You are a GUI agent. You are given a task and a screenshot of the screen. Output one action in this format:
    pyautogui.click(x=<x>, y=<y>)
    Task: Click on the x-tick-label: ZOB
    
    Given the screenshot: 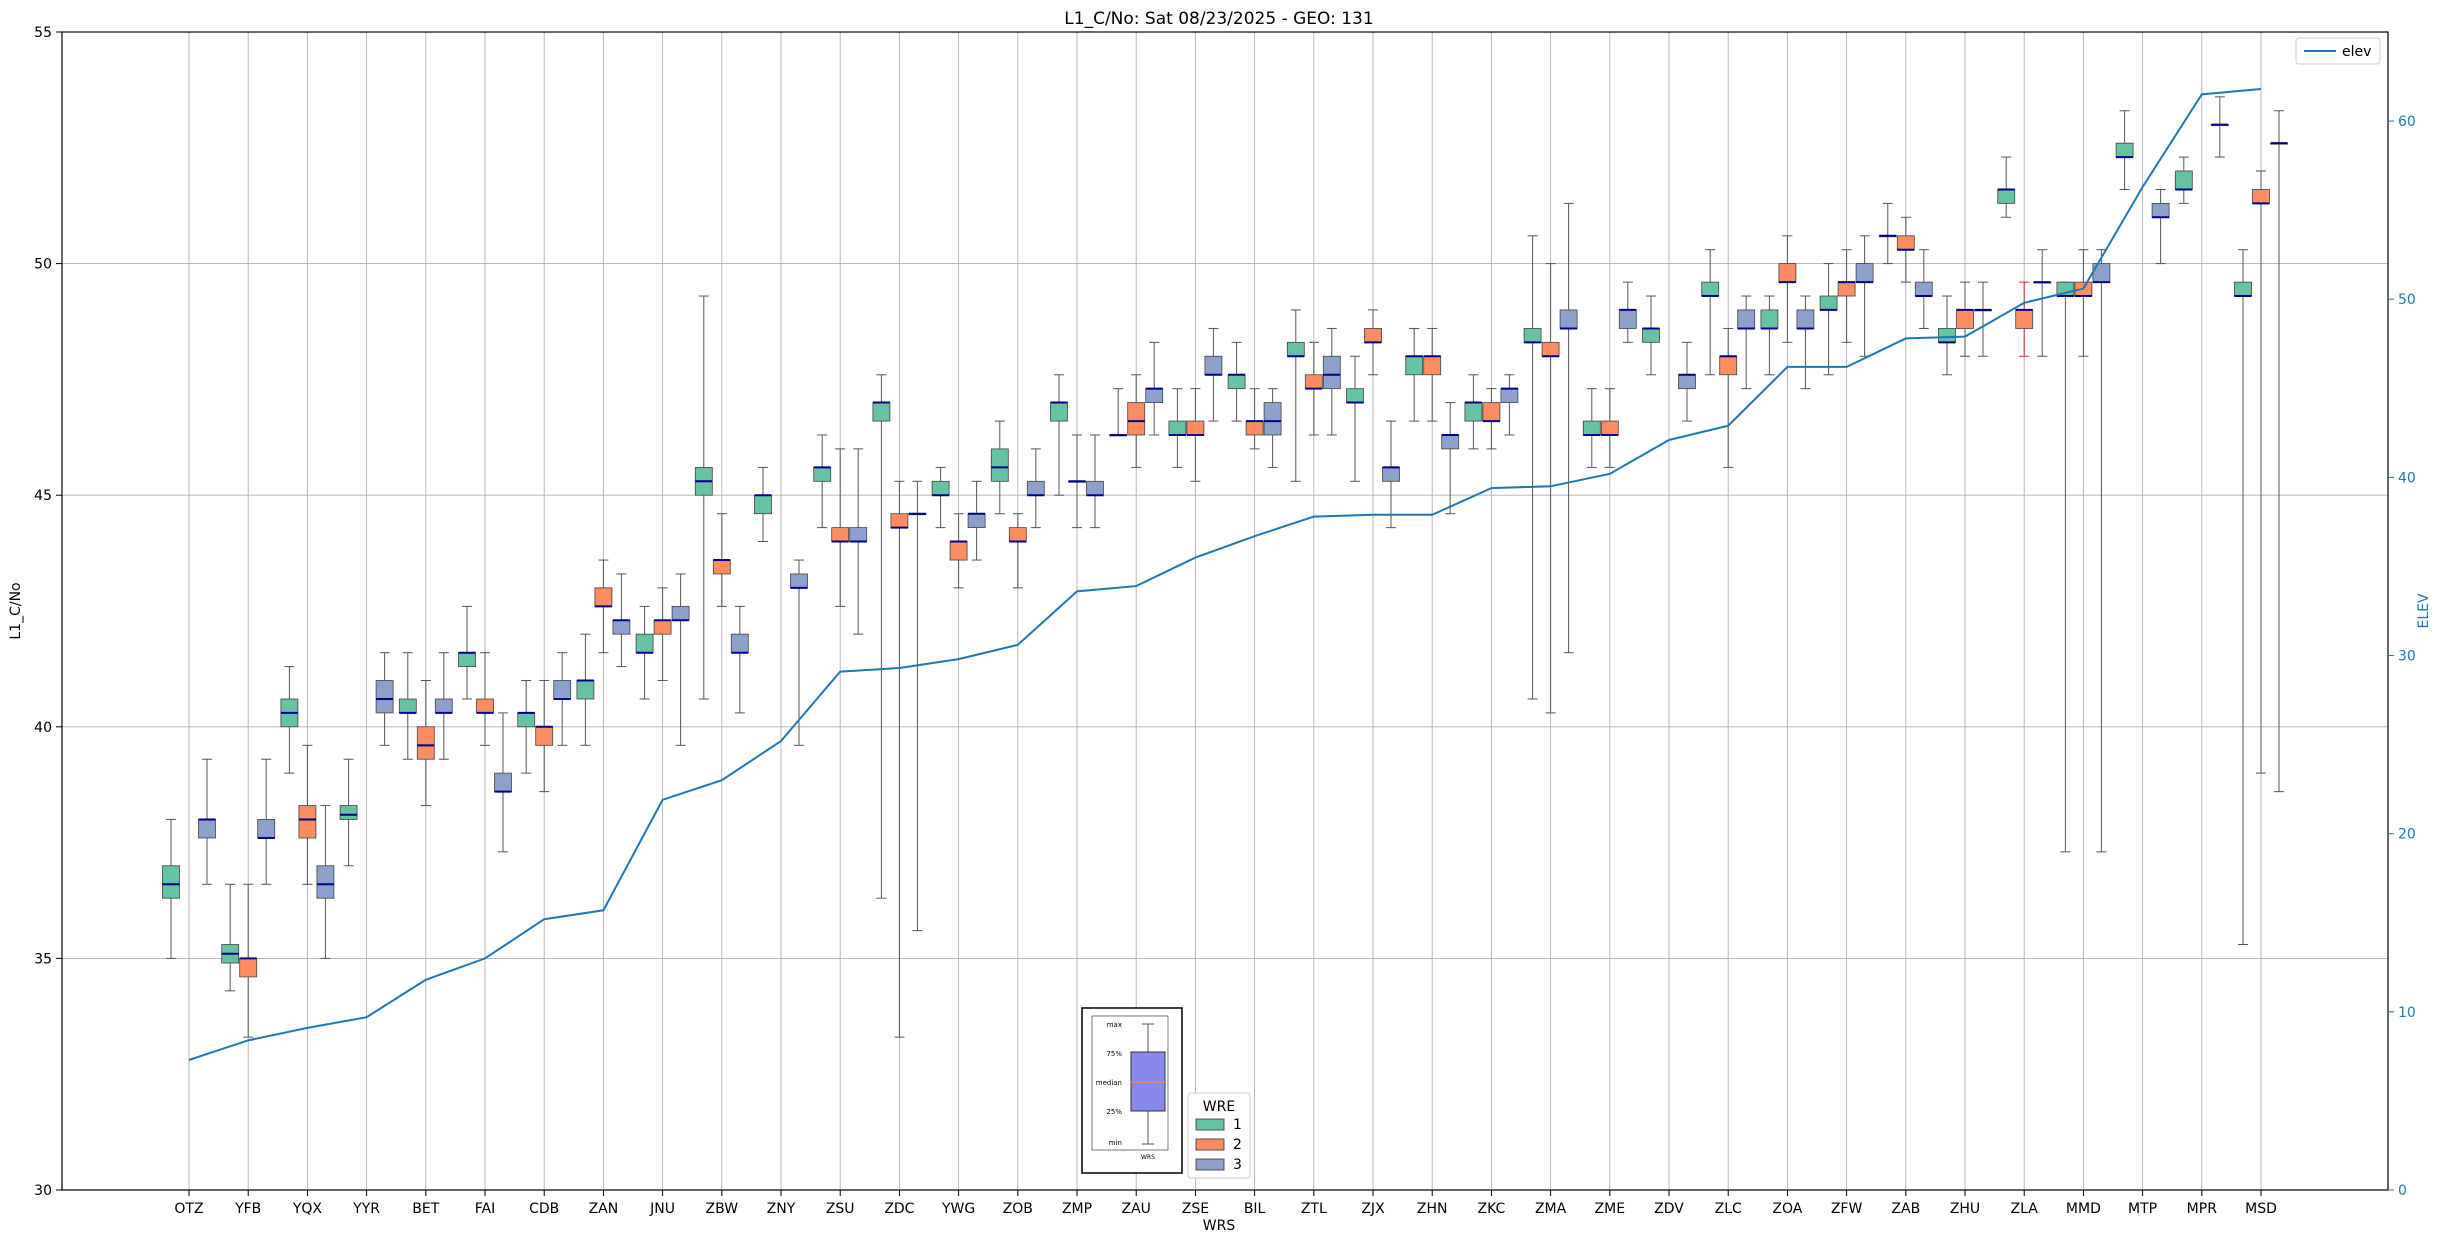 What is the action you would take?
    pyautogui.click(x=1018, y=1209)
    